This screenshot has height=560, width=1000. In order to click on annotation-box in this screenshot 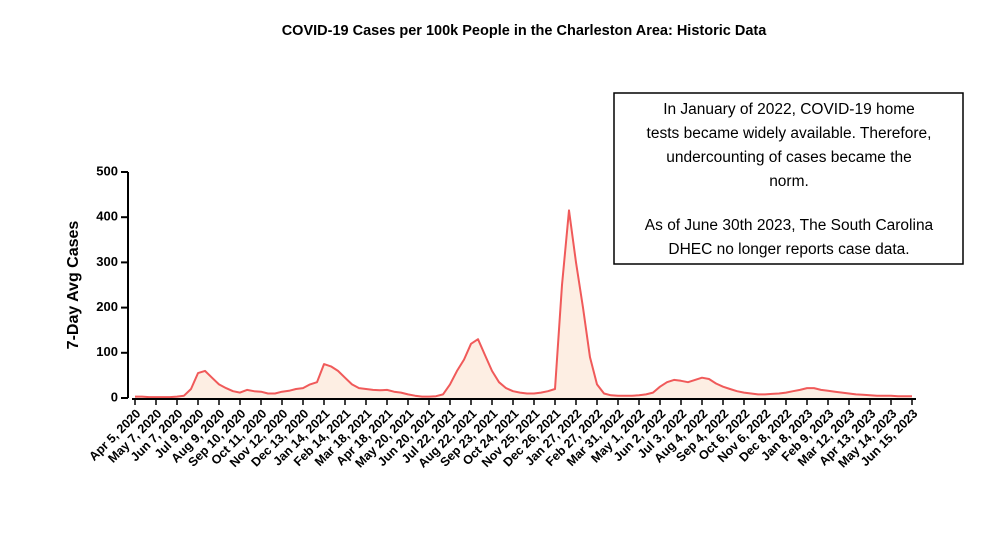, I will do `click(788, 178)`.